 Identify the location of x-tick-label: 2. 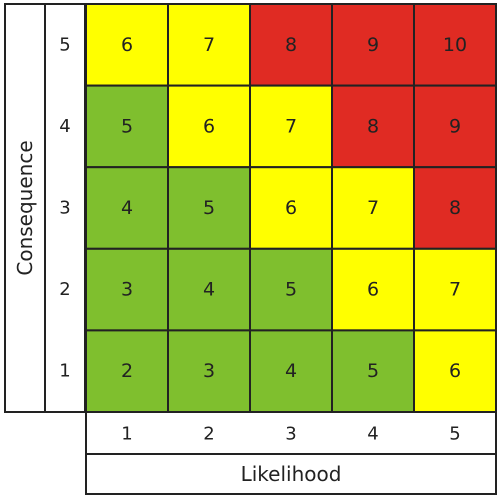
(208, 434).